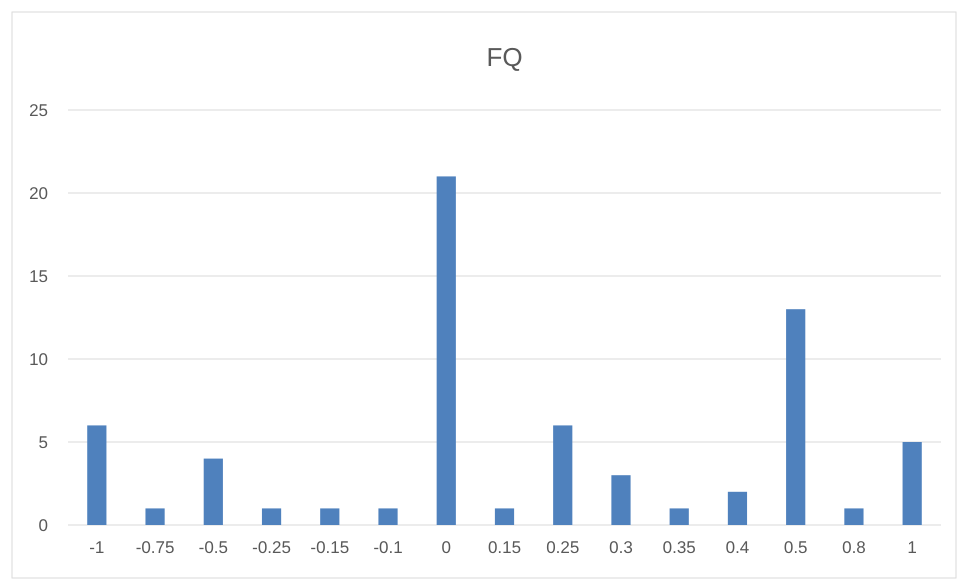  I want to click on x-tick-label: -0.15, so click(330, 547).